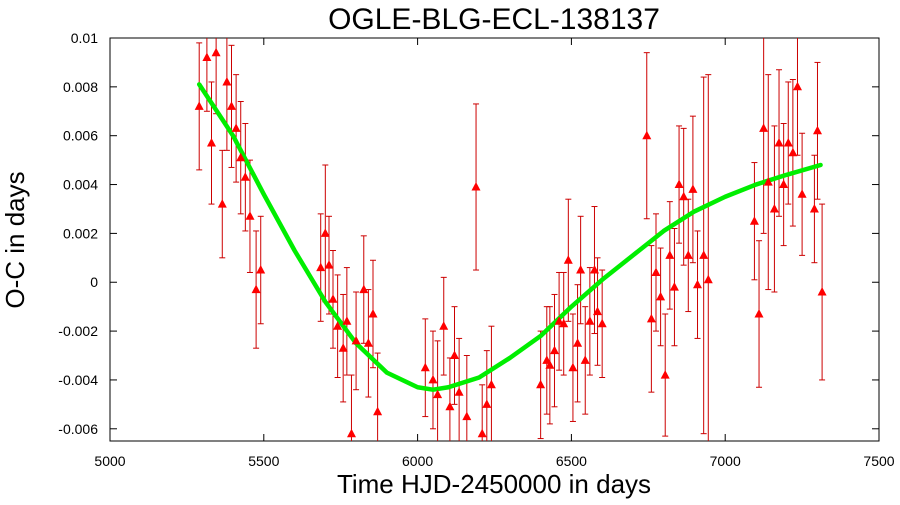 This screenshot has height=505, width=900. Describe the element at coordinates (494, 484) in the screenshot. I see `x-axis-label: Time HJD-2450000 in days` at that location.